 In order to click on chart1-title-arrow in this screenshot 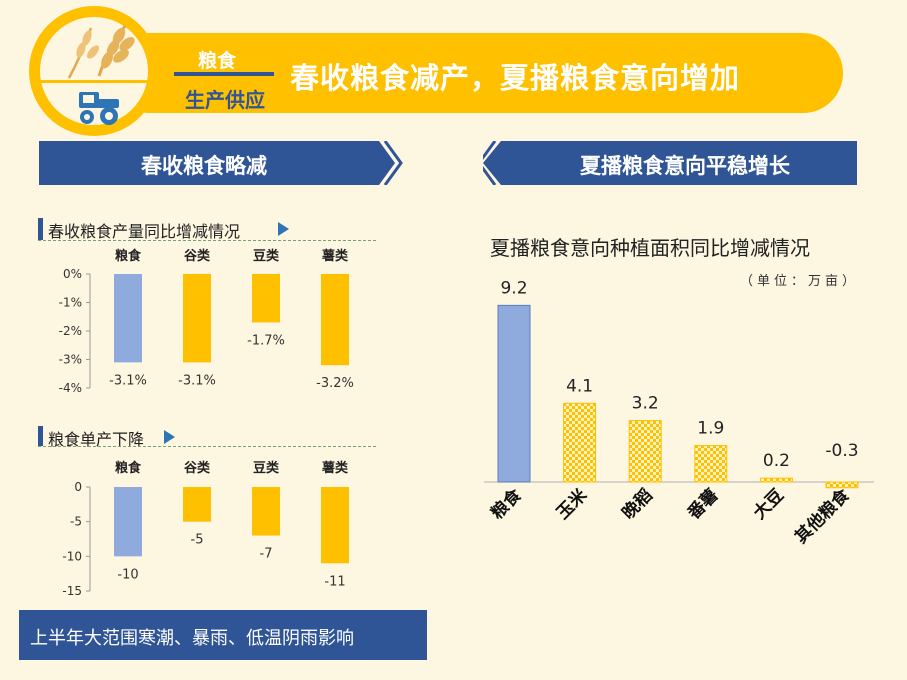, I will do `click(283, 229)`.